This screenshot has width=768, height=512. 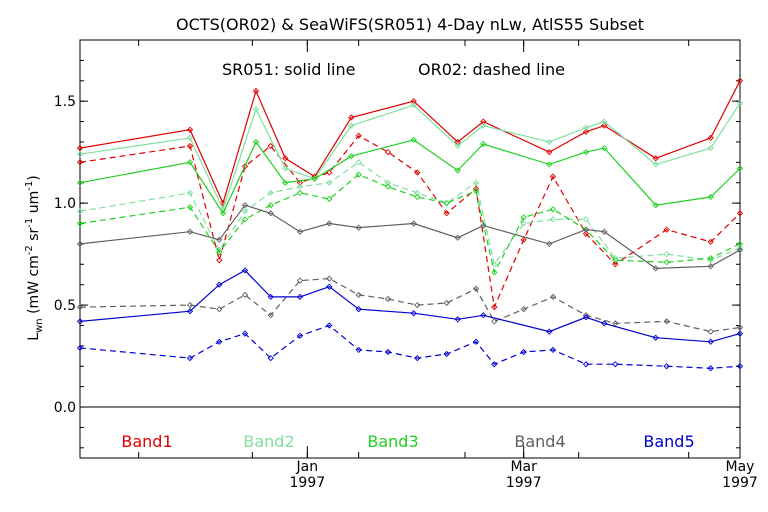 What do you see at coordinates (29, 250) in the screenshot?
I see `y-axis-label-sup1: -2` at bounding box center [29, 250].